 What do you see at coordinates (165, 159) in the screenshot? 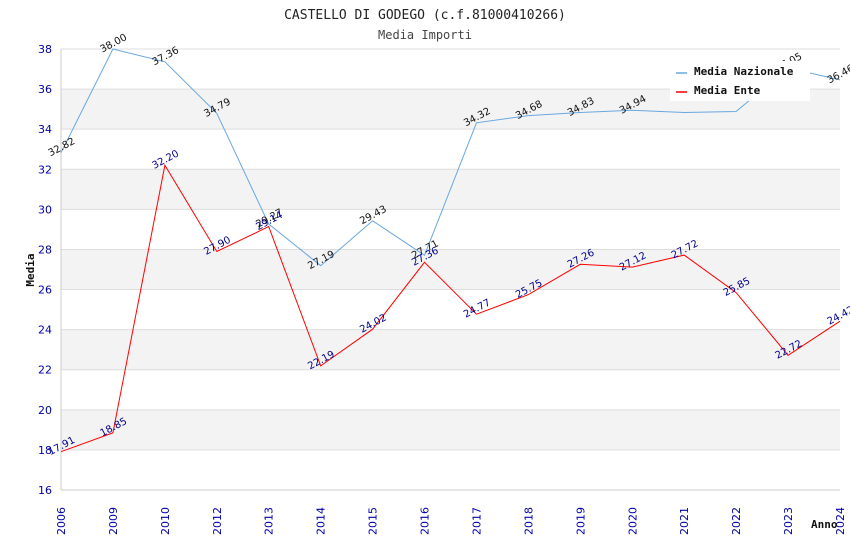
I see `data-label: 32.20` at bounding box center [165, 159].